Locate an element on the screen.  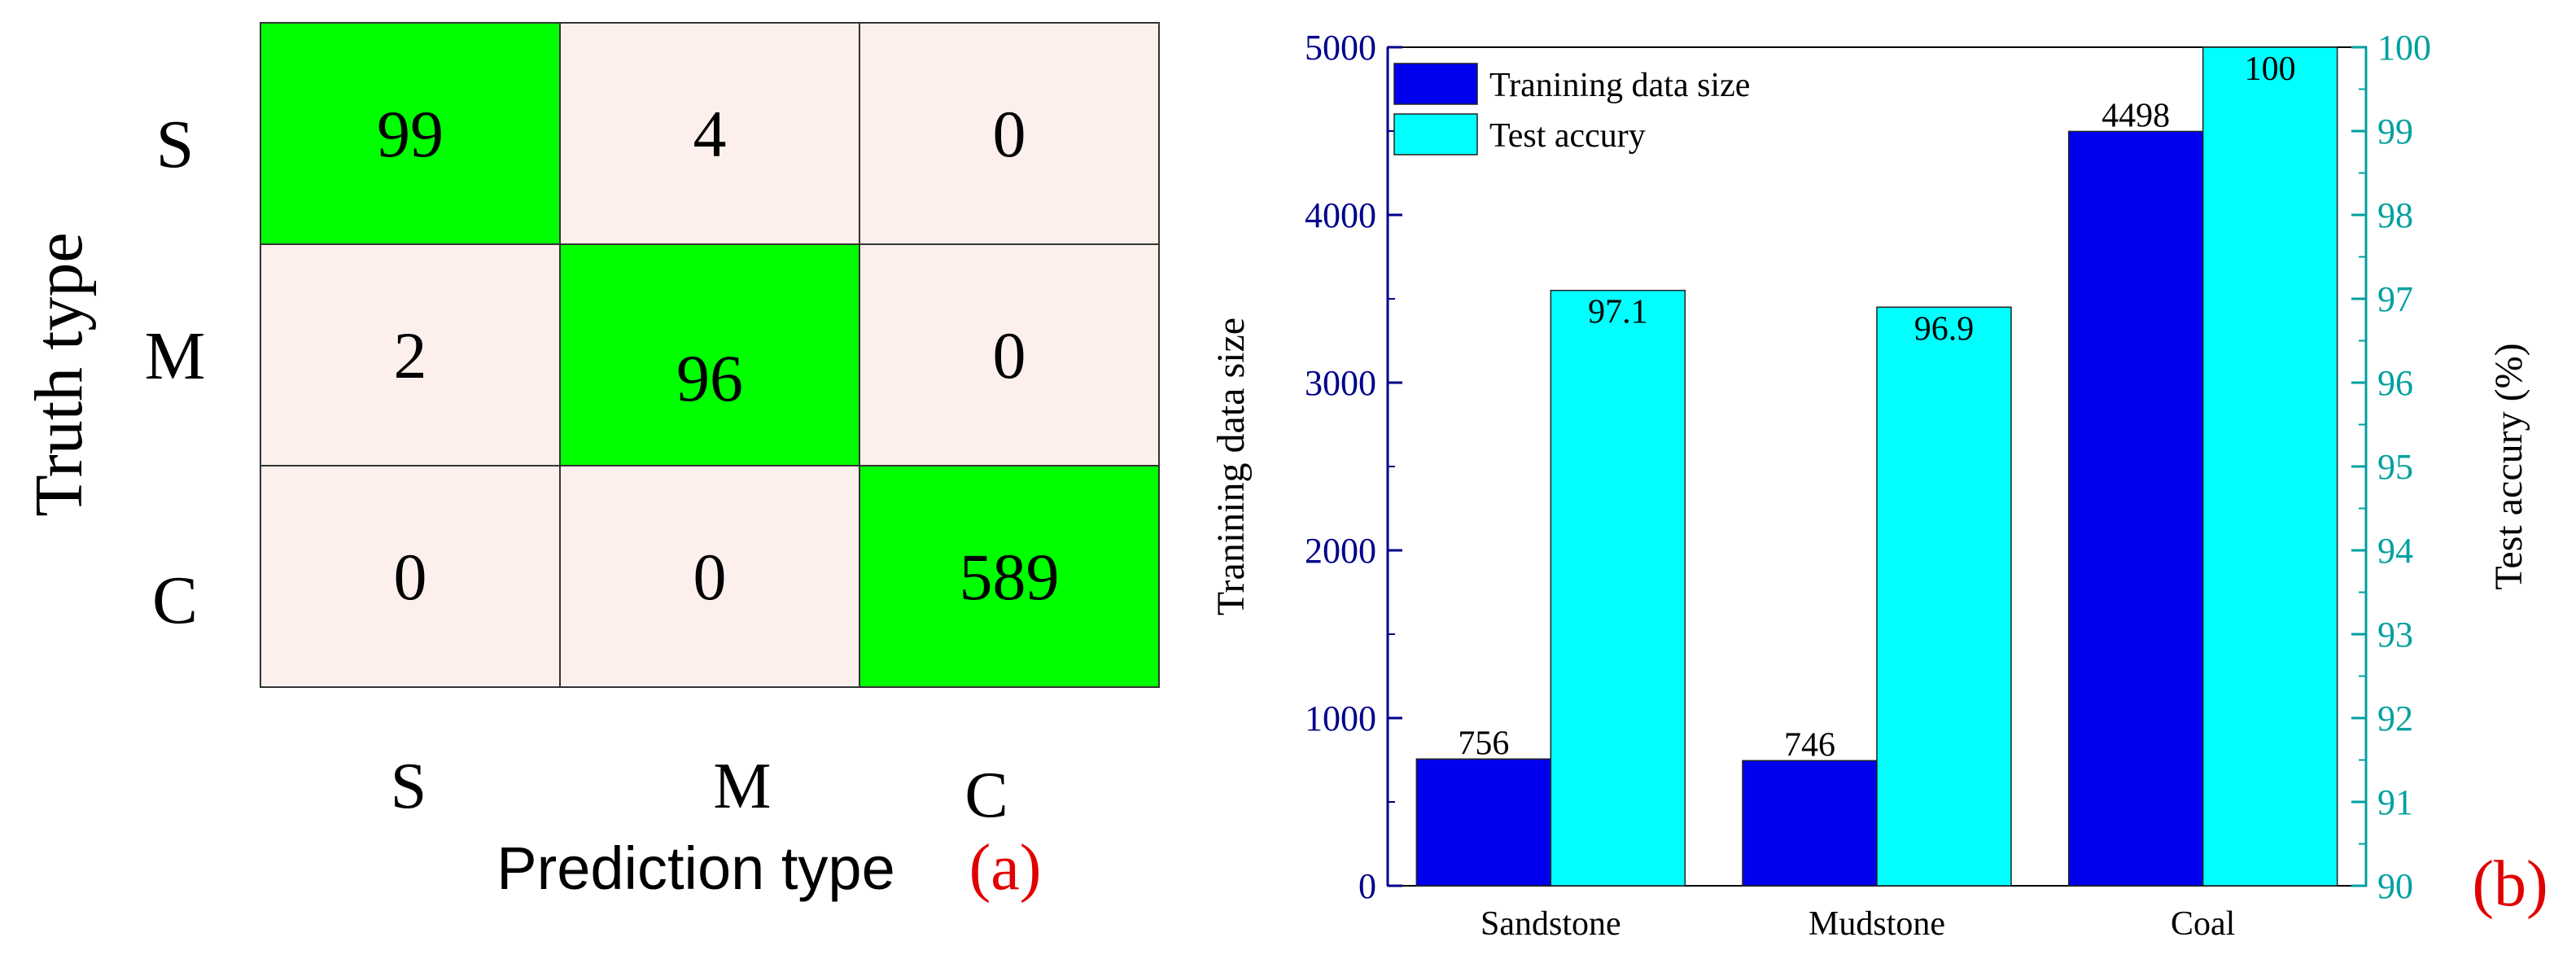
prediction-type-label: S is located at coordinates (409, 786).